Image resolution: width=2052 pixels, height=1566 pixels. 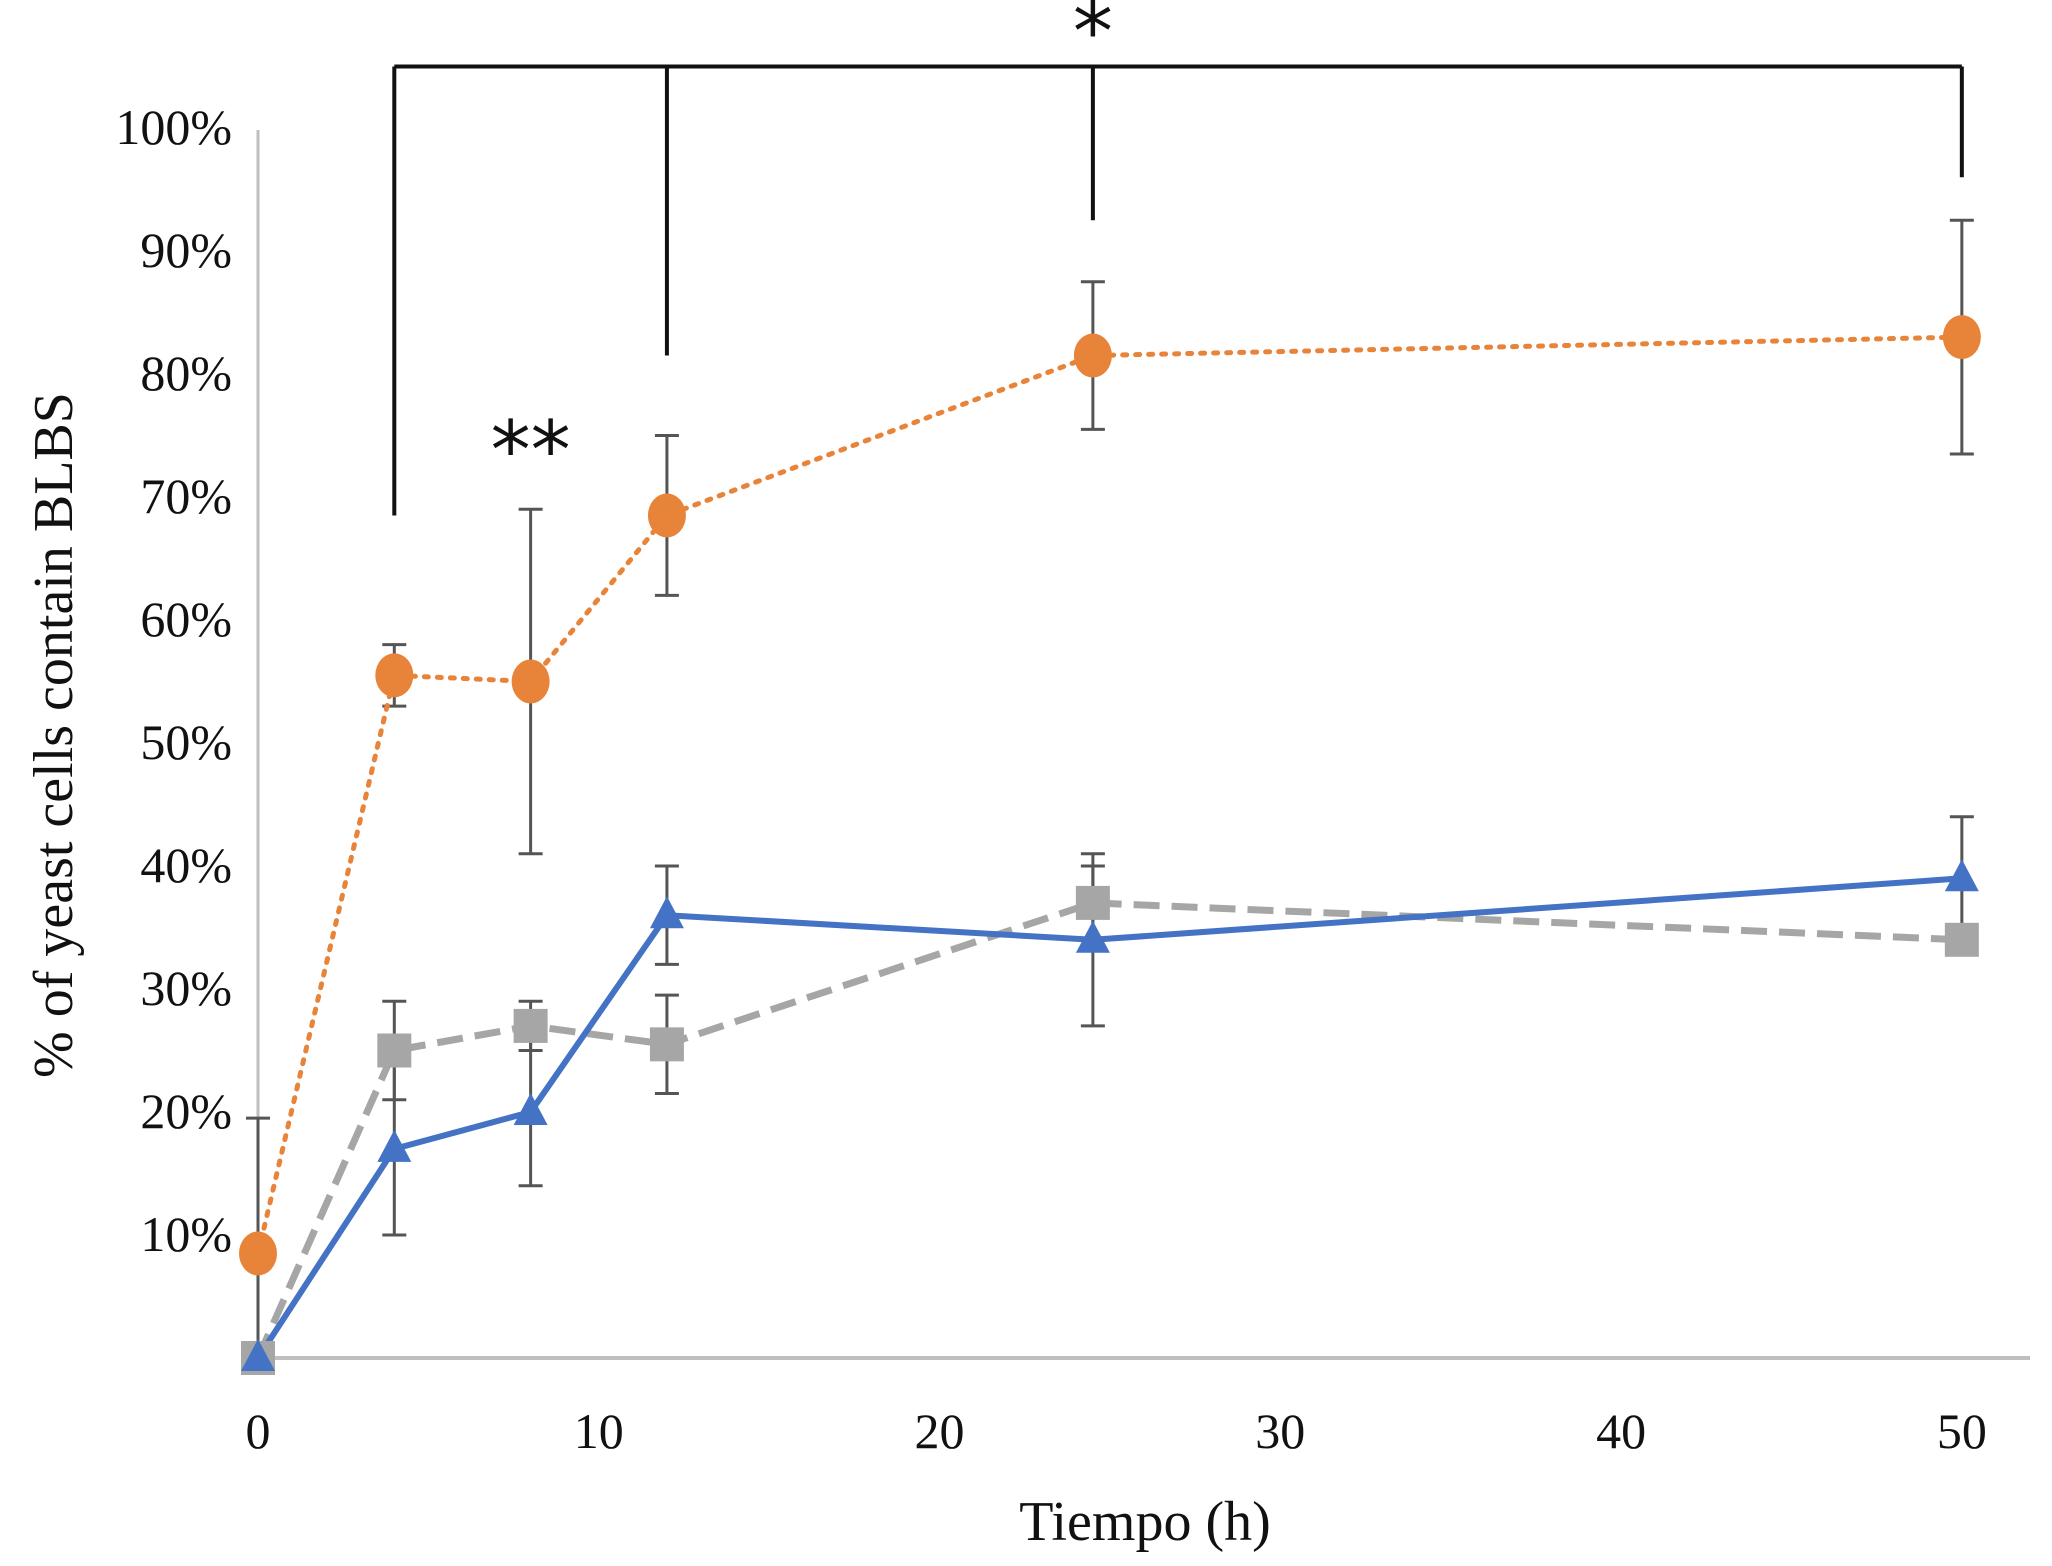 What do you see at coordinates (599, 1431) in the screenshot?
I see `x-tick-label: 10` at bounding box center [599, 1431].